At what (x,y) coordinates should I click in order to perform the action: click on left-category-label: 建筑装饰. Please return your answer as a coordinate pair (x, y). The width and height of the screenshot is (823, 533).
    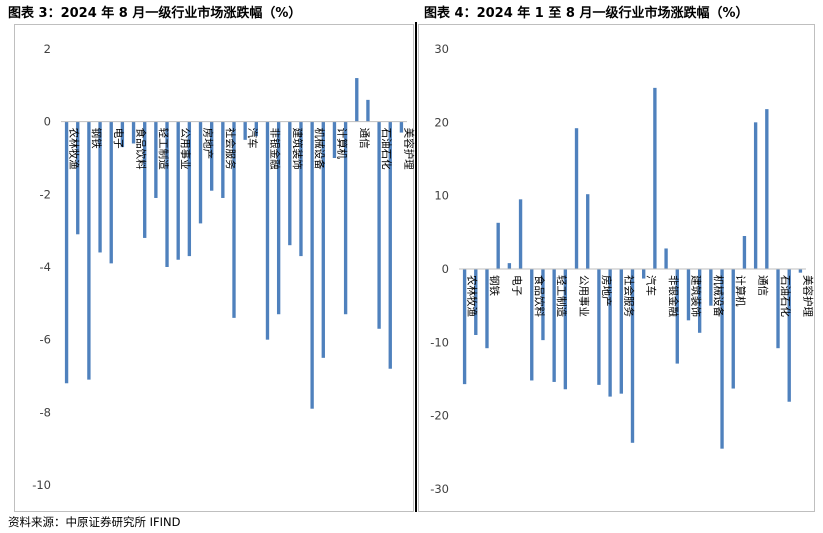
    Looking at the image, I should click on (297, 149).